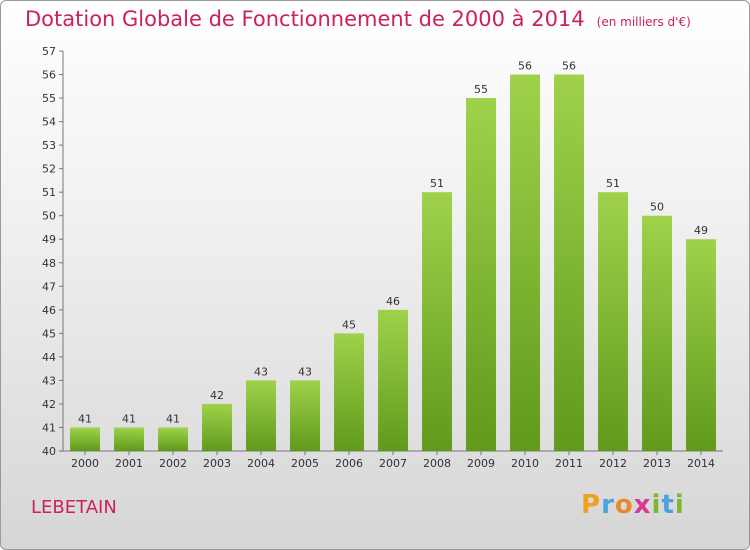 This screenshot has height=550, width=750. I want to click on chart-subtitle: (en milliers d'€), so click(643, 22).